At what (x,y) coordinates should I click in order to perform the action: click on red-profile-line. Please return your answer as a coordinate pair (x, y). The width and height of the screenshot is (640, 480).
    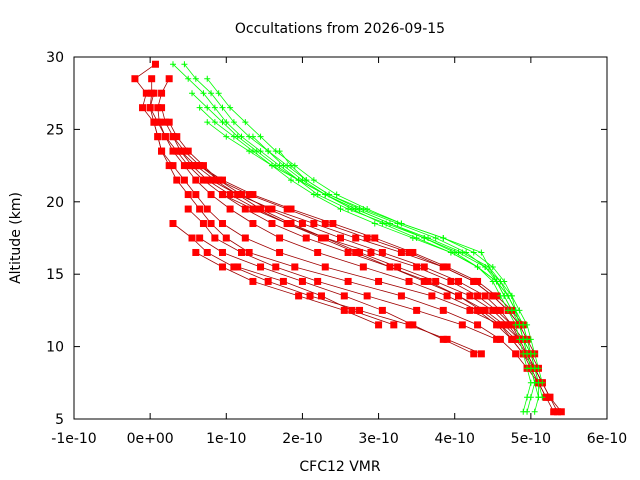
    Looking at the image, I should click on (342, 274).